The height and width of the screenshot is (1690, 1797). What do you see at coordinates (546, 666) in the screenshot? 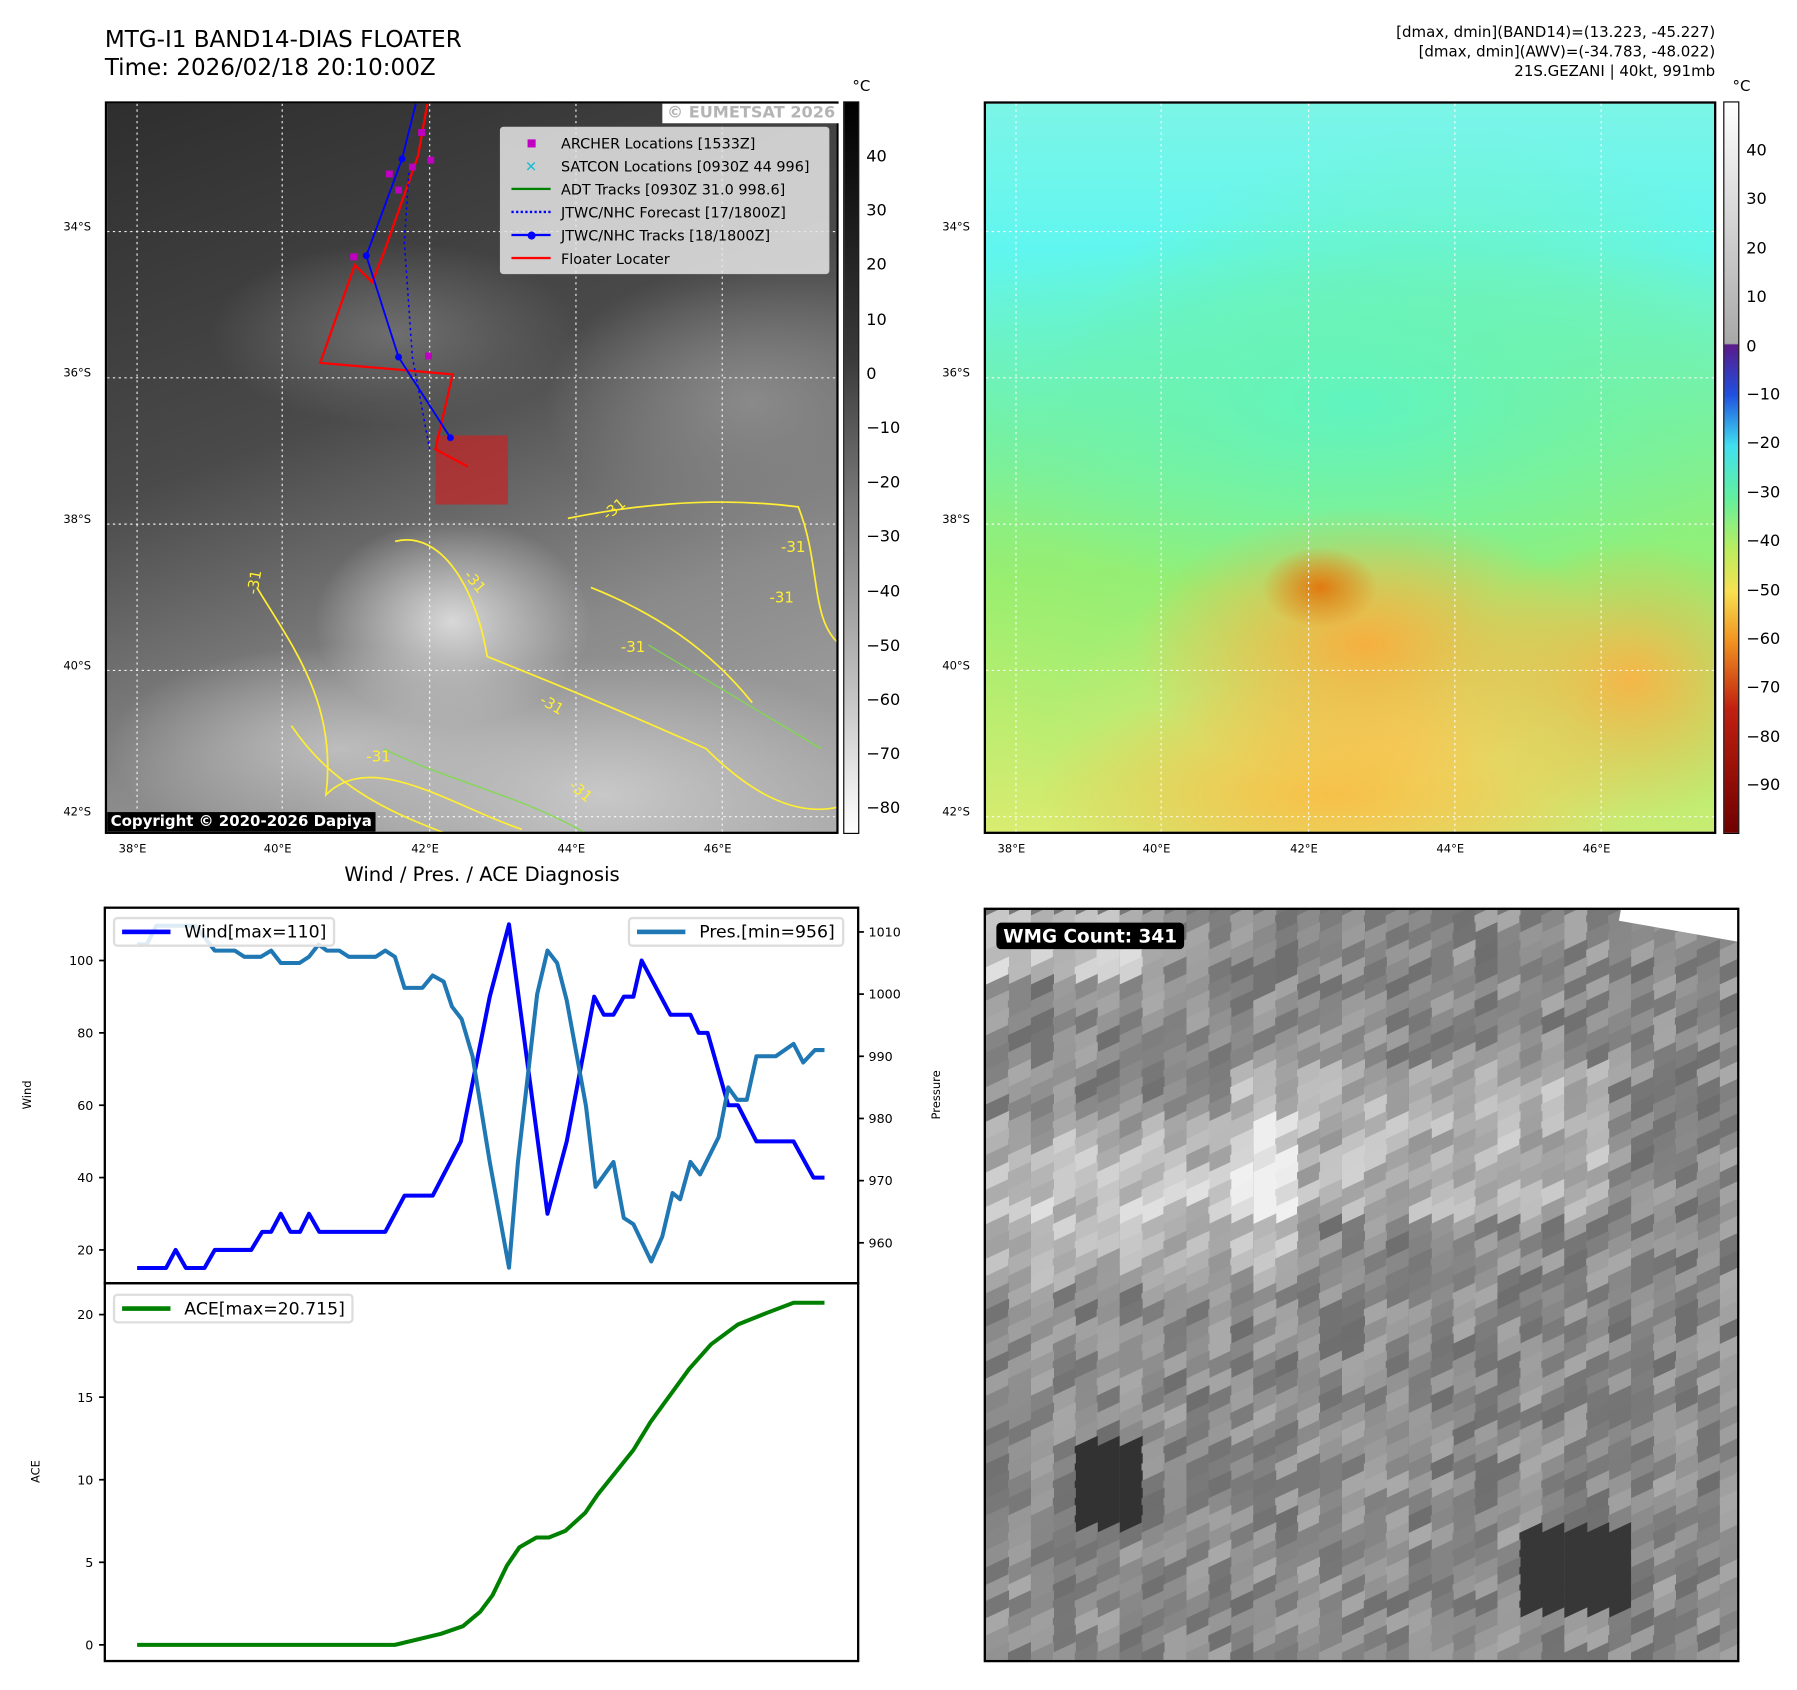
I see `contour-lines` at bounding box center [546, 666].